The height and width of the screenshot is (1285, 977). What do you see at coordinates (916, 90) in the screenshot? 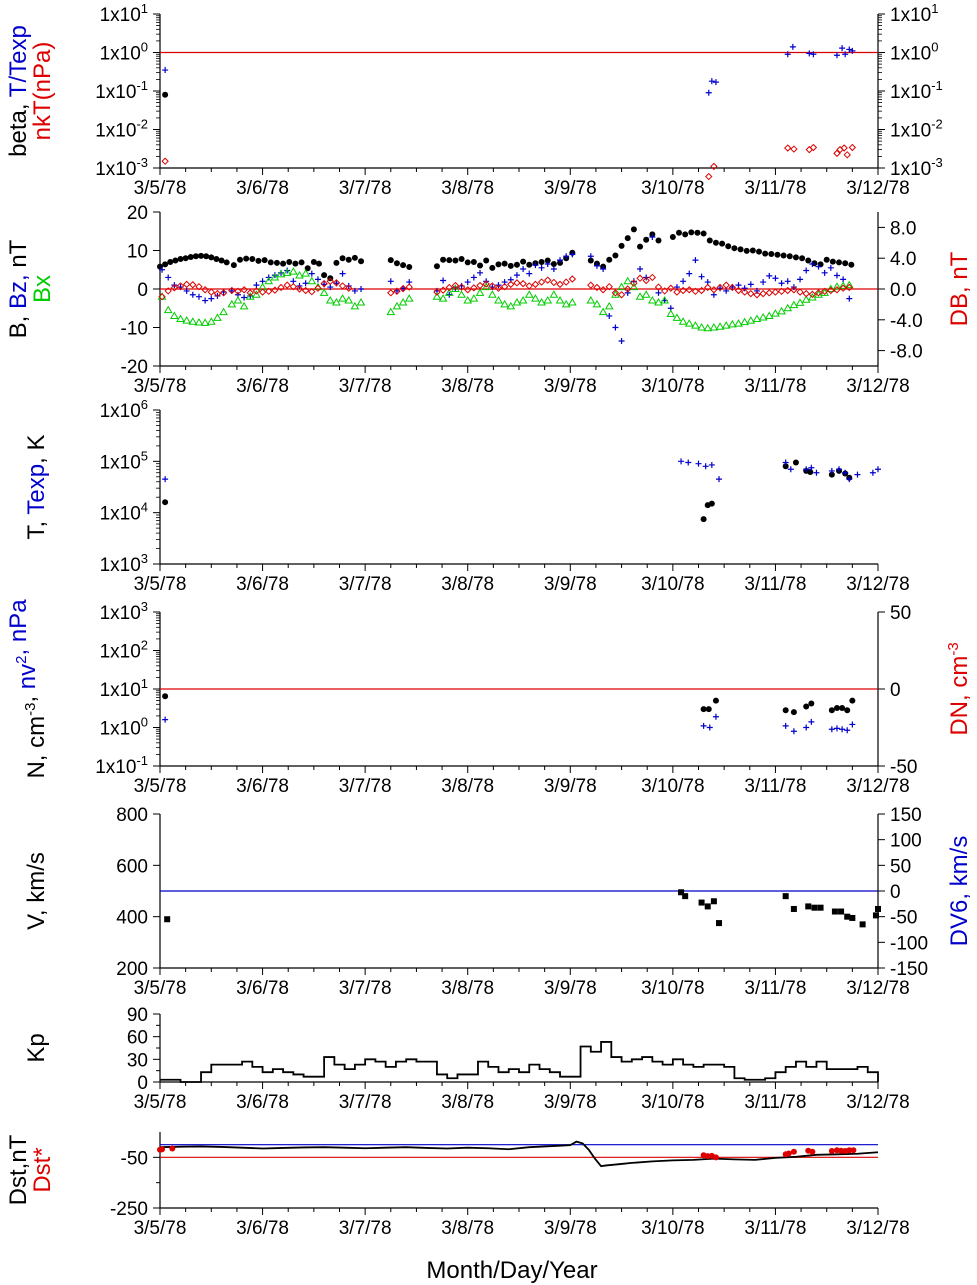
I see `right-y-tick-label: 1x10⁻¹` at bounding box center [916, 90].